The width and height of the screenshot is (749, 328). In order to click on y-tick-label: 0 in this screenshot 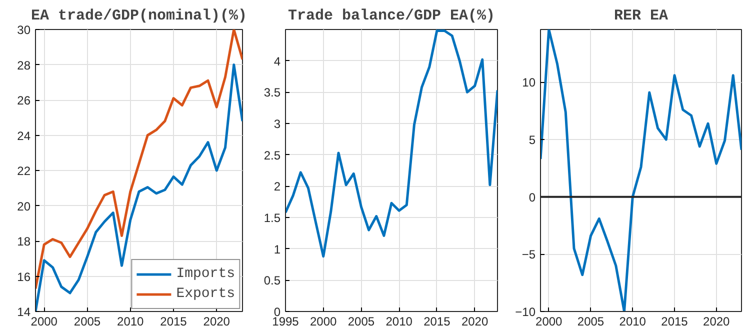, I will do `click(532, 197)`.